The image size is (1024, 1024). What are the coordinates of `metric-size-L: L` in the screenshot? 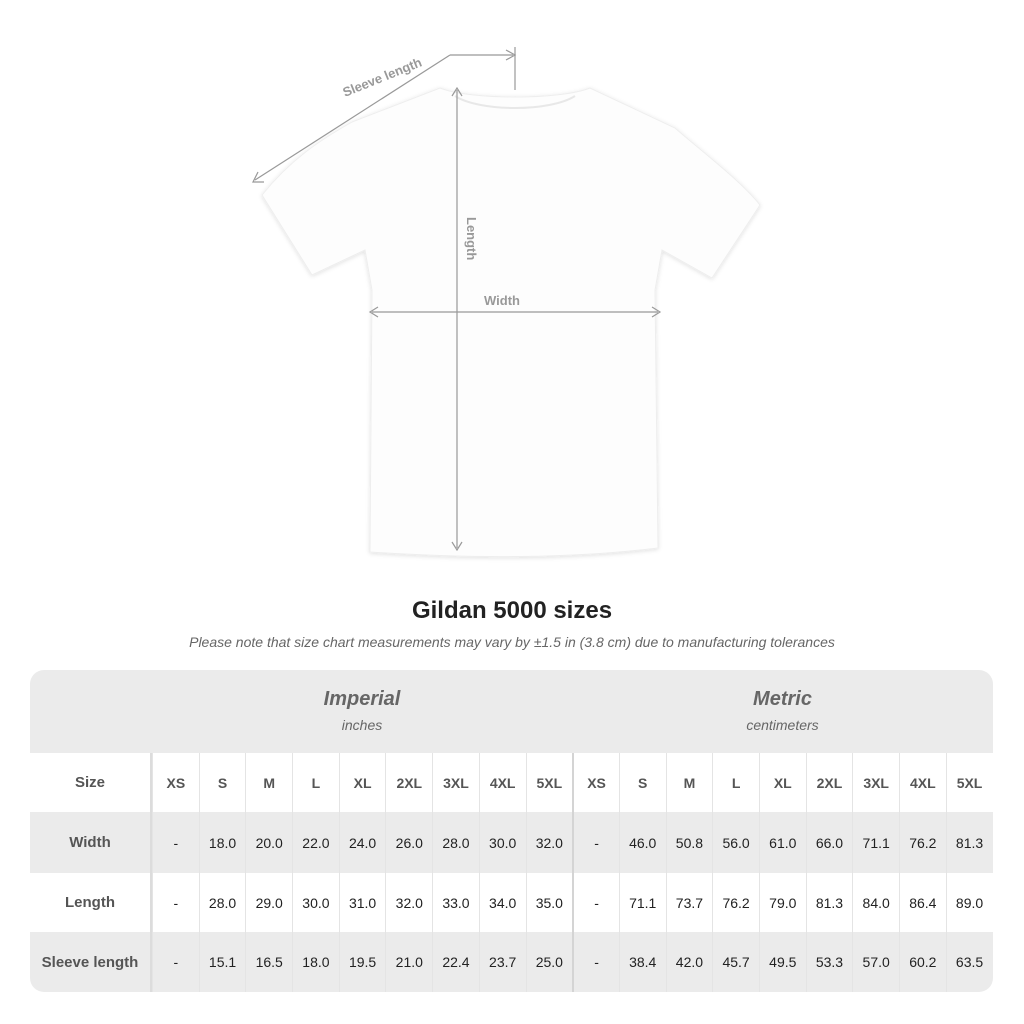 It's located at (735, 782).